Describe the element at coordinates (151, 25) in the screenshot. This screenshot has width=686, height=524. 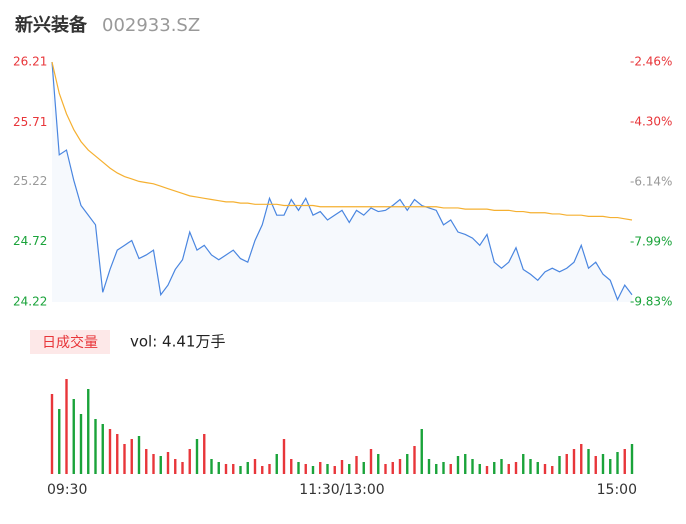
I see `chart-subtitle: 002933.SZ` at that location.